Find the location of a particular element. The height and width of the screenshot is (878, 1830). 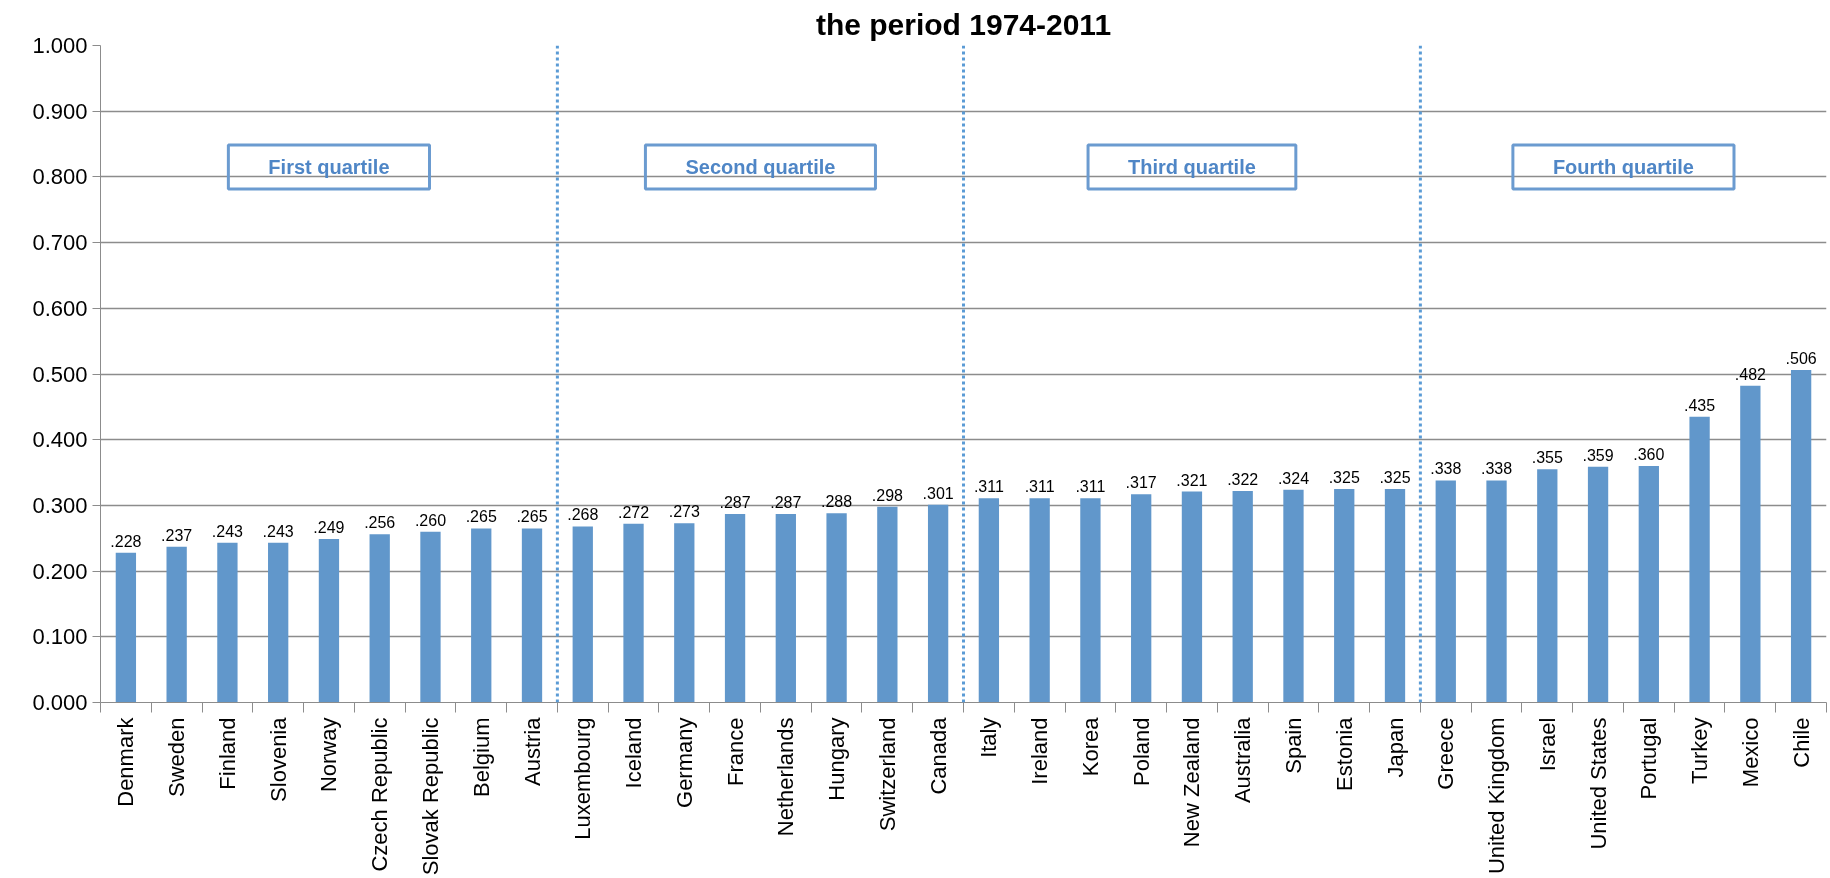

x-tick-label: Iceland is located at coordinates (634, 753).